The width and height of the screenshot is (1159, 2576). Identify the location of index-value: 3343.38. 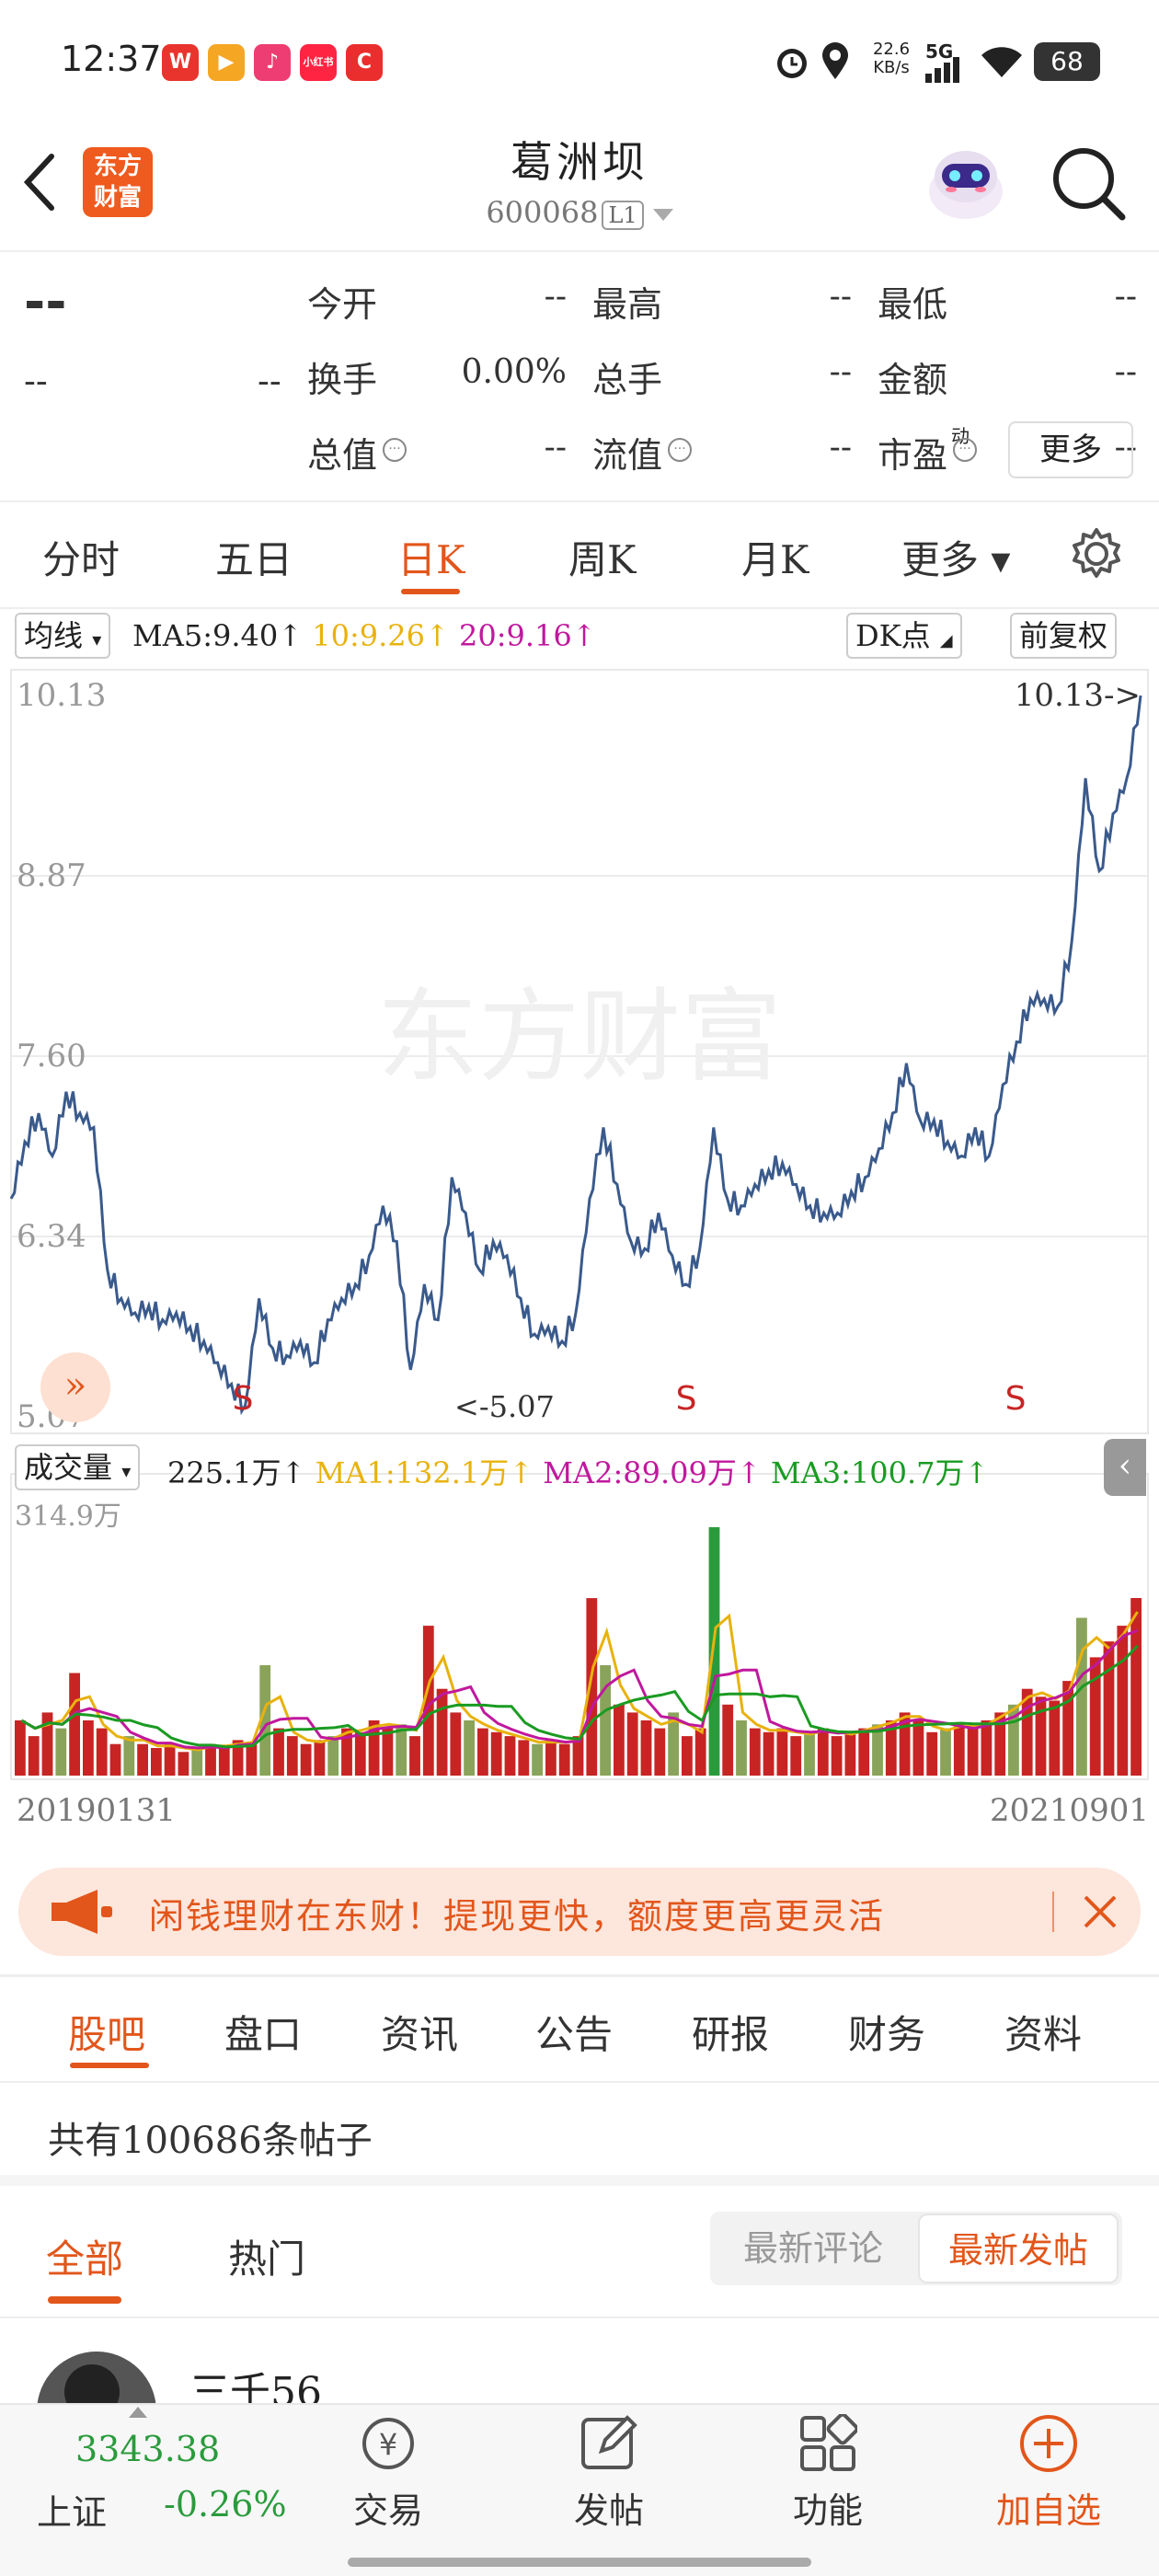
(148, 2449).